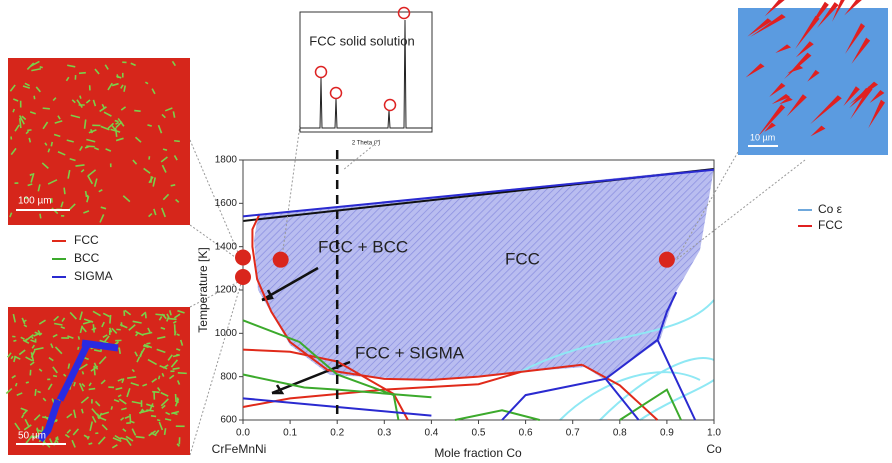  What do you see at coordinates (366, 74) in the screenshot?
I see `xrd-pattern` at bounding box center [366, 74].